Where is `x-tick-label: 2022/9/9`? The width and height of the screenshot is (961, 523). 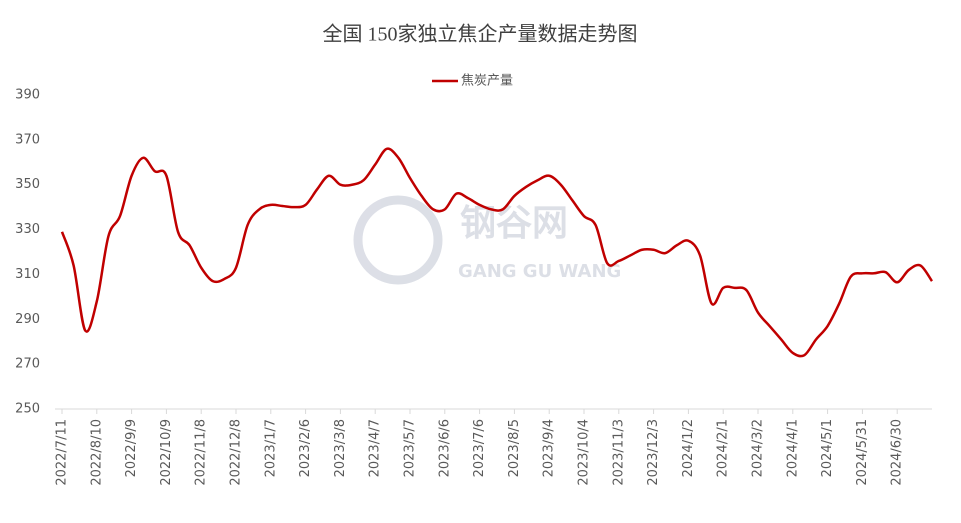
x-tick-label: 2022/9/9 is located at coordinates (131, 448).